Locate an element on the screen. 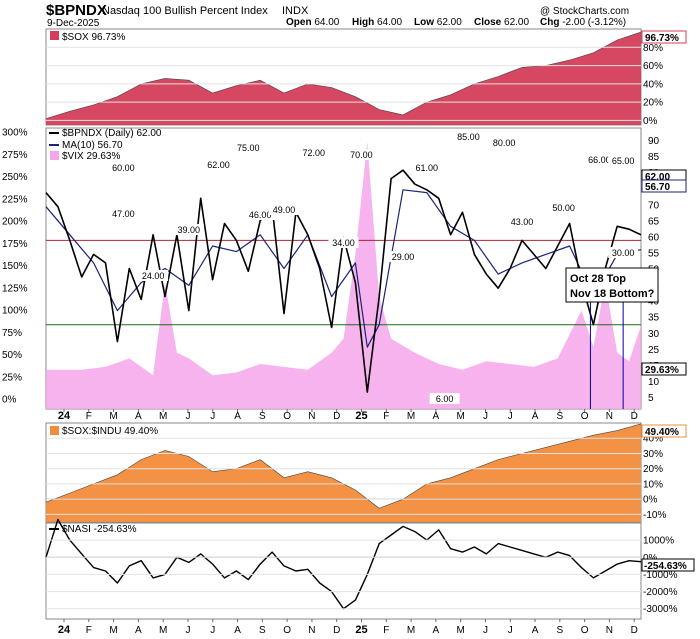 This screenshot has height=639, width=700. bpndx-left-tick-label: 250% is located at coordinates (15, 177).